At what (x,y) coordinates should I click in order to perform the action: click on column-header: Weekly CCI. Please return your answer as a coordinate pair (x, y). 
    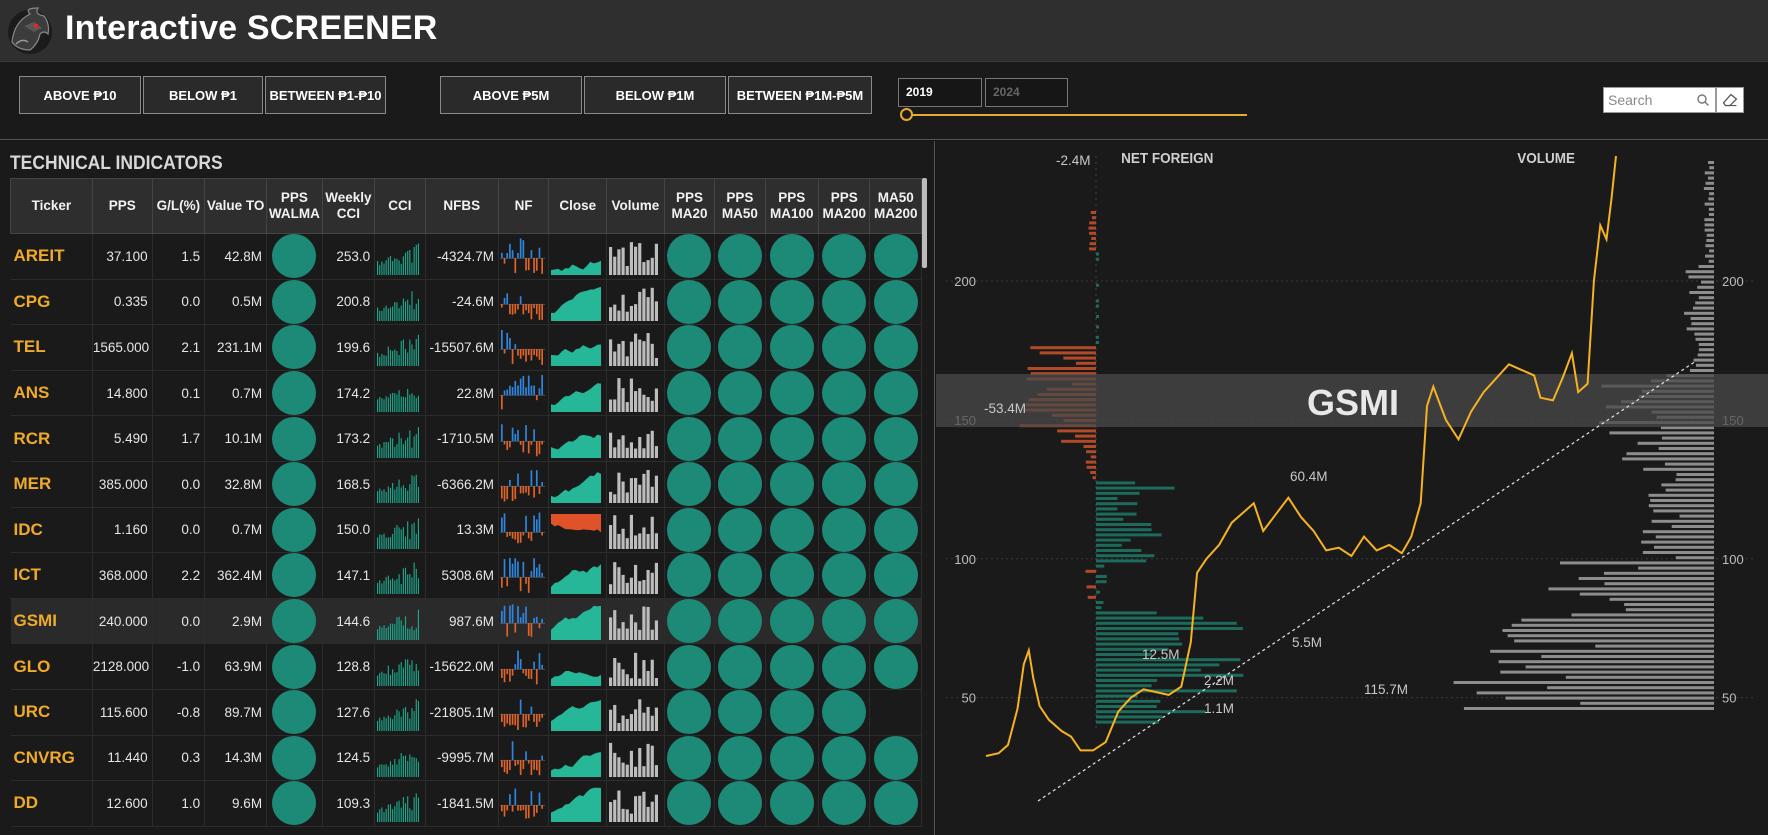
    Looking at the image, I should click on (348, 206).